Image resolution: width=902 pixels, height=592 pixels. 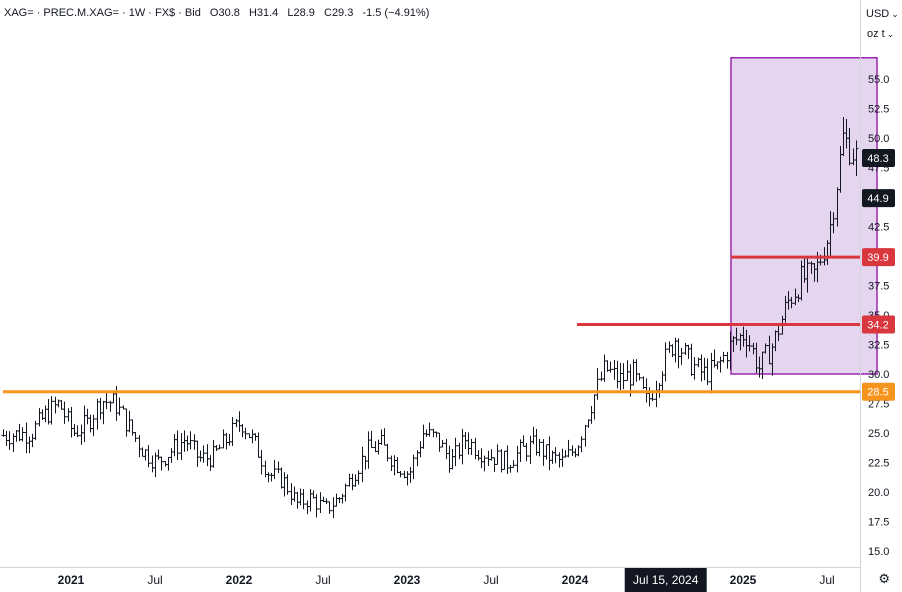 I want to click on price-badge-label: 48.3, so click(x=877, y=159).